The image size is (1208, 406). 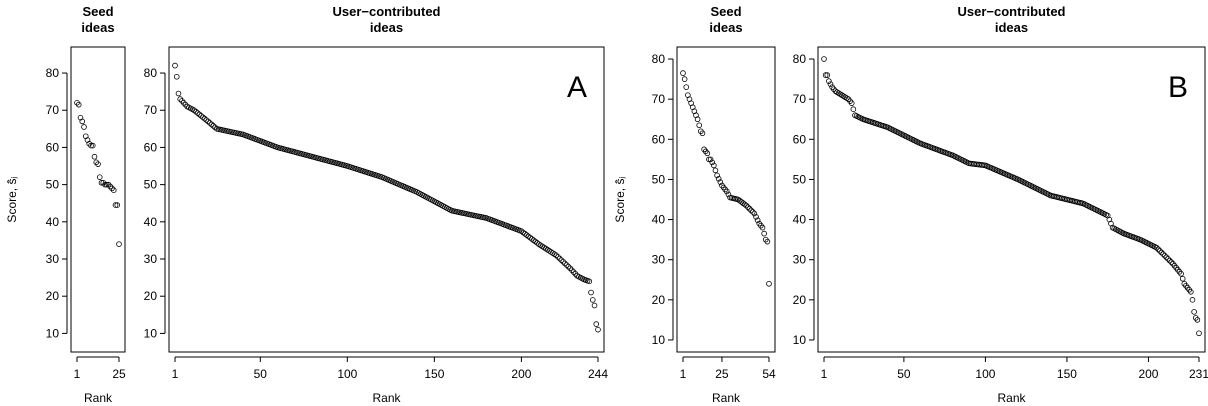 What do you see at coordinates (97, 27) in the screenshot?
I see `panel-title-0-line-1: ideas` at bounding box center [97, 27].